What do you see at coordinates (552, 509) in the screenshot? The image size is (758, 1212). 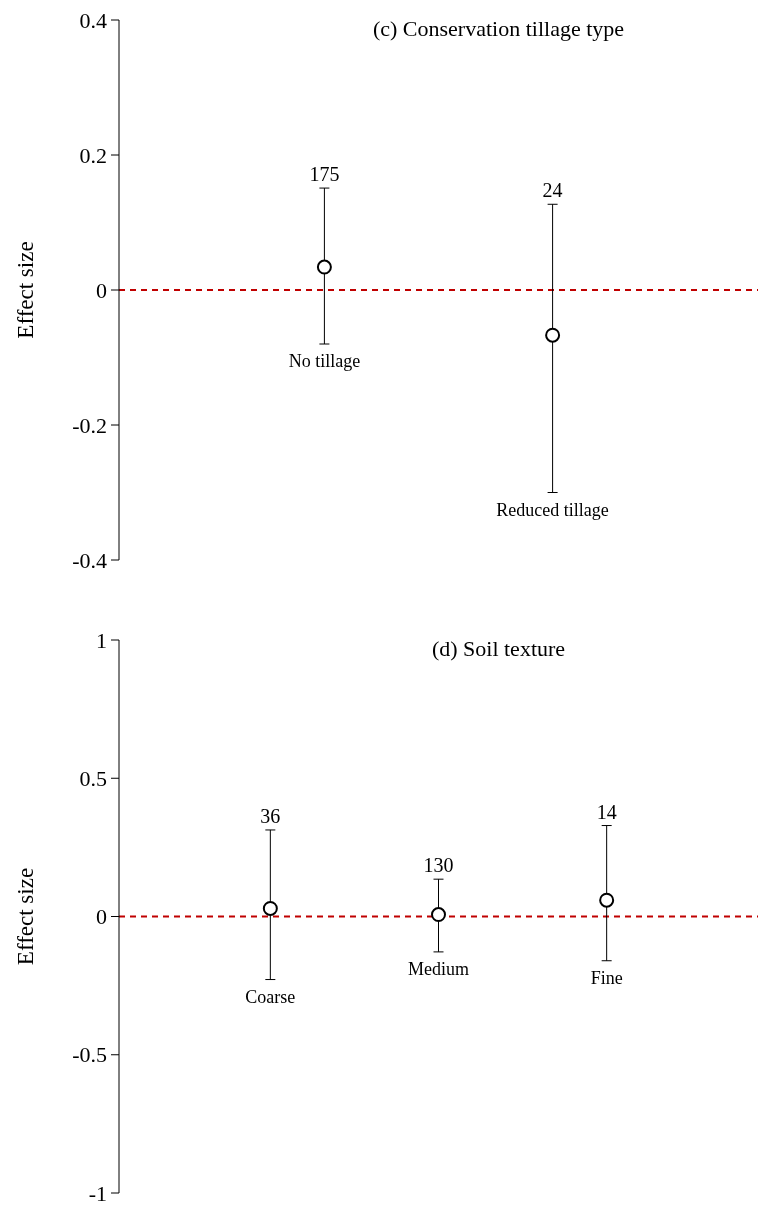 I see `x-tick-label: Reduced tillage` at bounding box center [552, 509].